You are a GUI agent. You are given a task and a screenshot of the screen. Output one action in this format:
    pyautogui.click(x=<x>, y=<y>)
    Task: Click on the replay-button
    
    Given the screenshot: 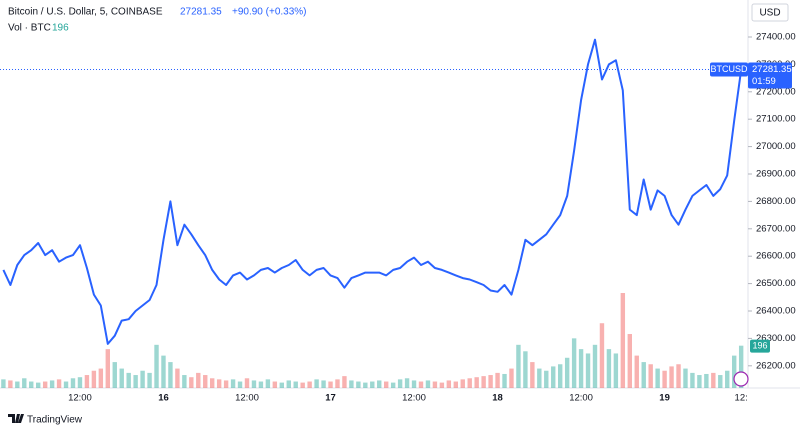 What is the action you would take?
    pyautogui.click(x=741, y=379)
    